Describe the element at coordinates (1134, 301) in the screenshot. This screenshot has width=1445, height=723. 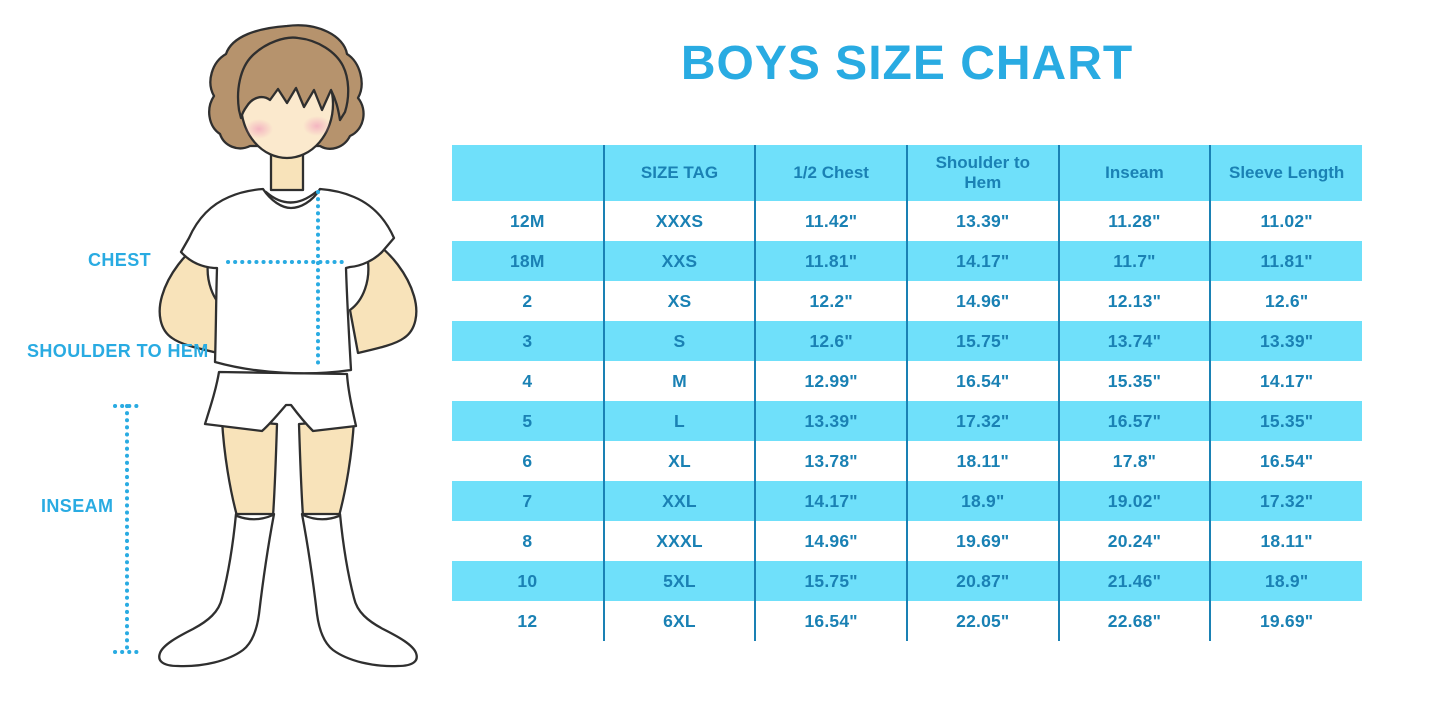
I see `cell-inseam: 12.13"` at that location.